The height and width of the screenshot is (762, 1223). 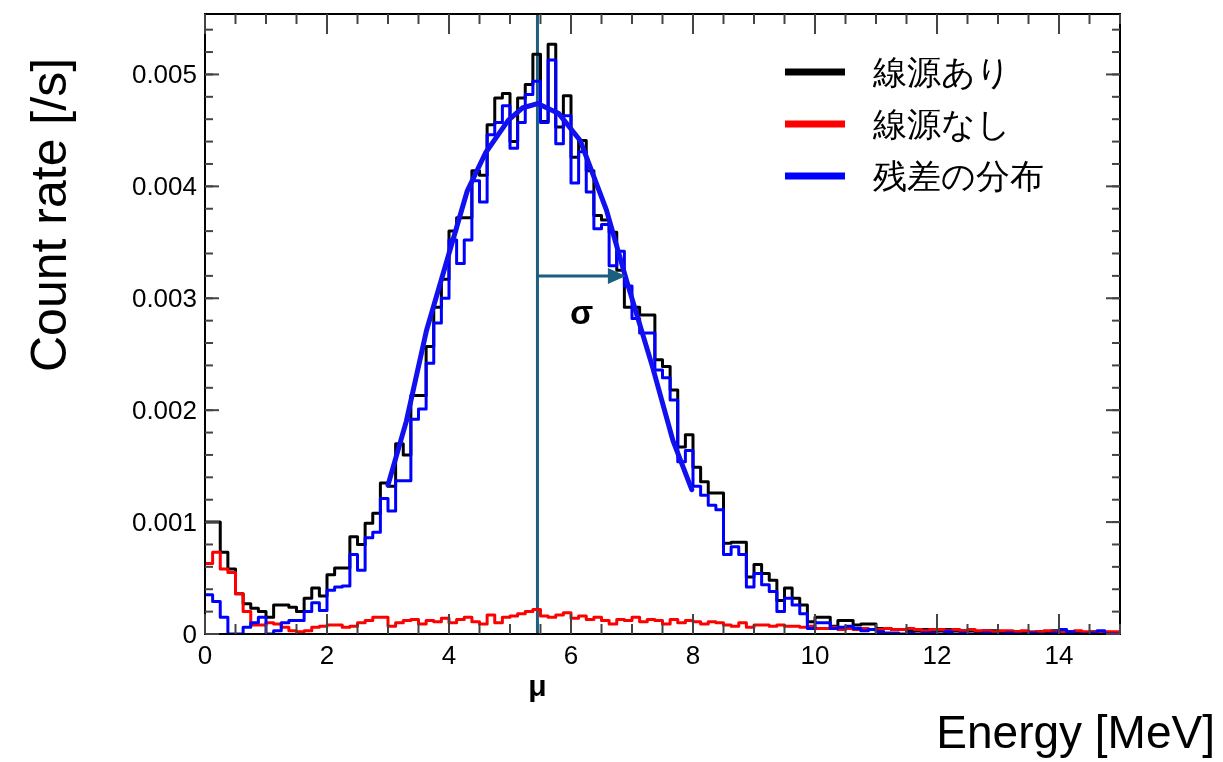 What do you see at coordinates (537, 685) in the screenshot?
I see `ref-line-label: μ` at bounding box center [537, 685].